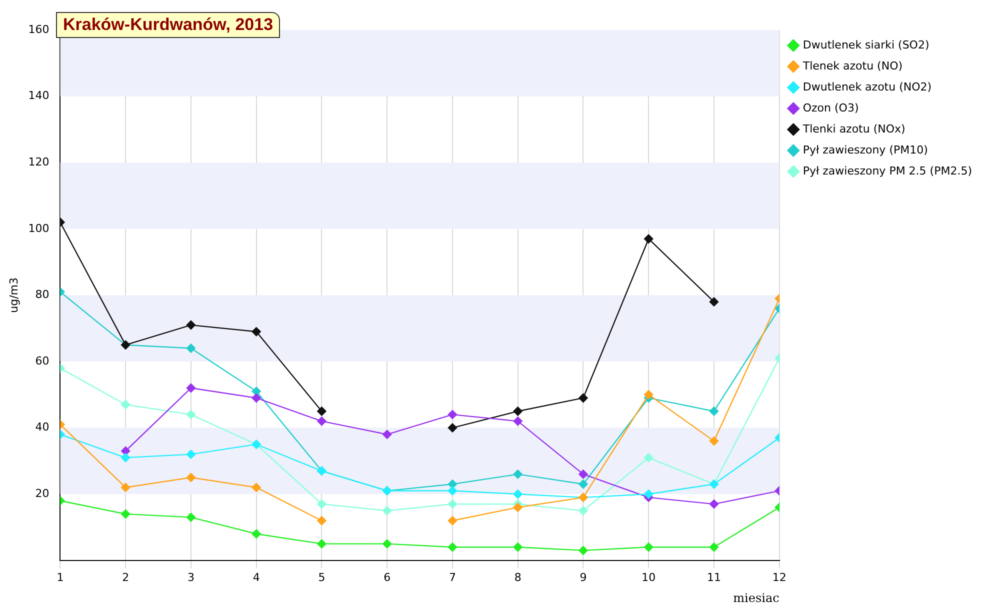 The width and height of the screenshot is (992, 614). I want to click on legend-label: Dwutlenek azotu (NO2), so click(867, 87).